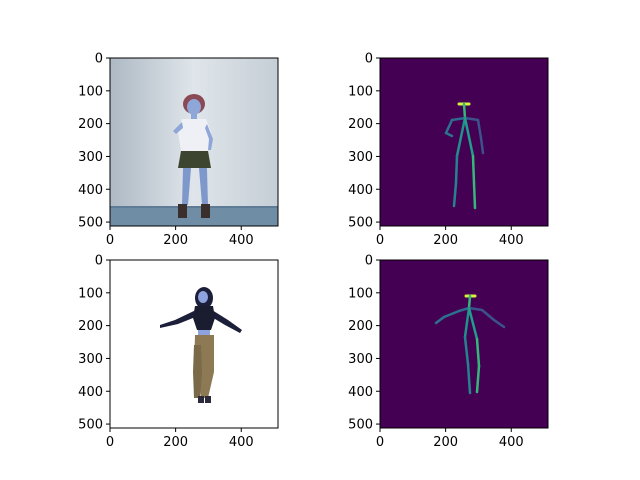 This screenshot has height=480, width=640. I want to click on panel-top-left: 0 200 400 0 100 200 300 400 500, so click(178, 150).